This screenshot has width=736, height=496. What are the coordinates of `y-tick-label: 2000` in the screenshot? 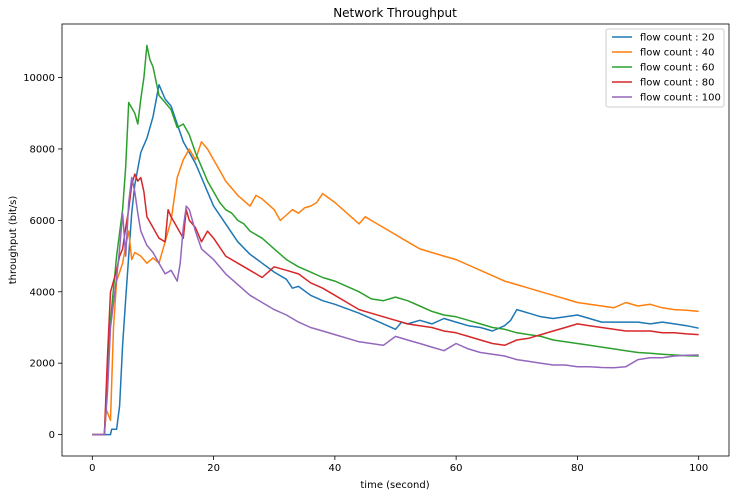 It's located at (42, 364).